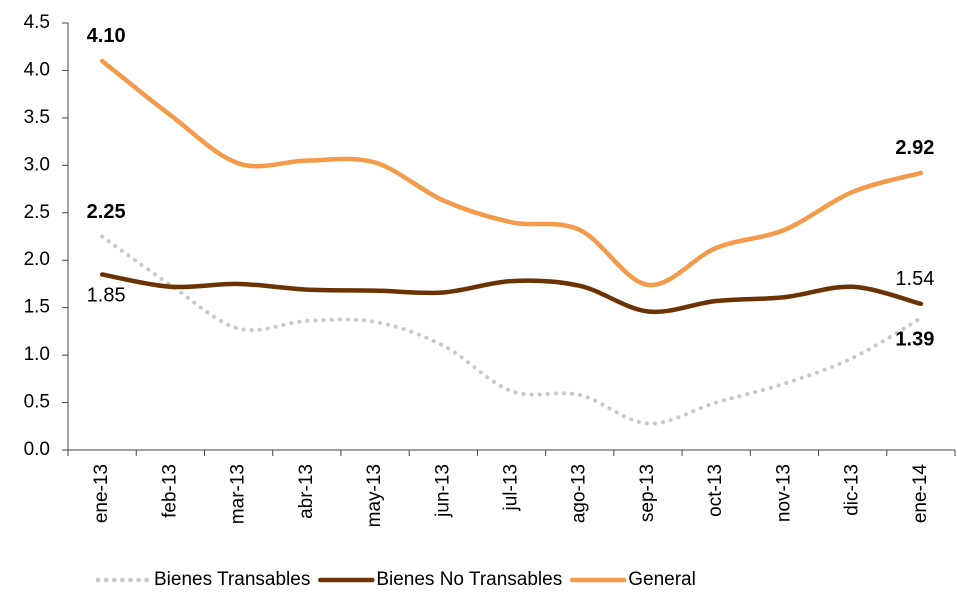 The width and height of the screenshot is (957, 599). I want to click on y-tick-label: 4.0, so click(37, 69).